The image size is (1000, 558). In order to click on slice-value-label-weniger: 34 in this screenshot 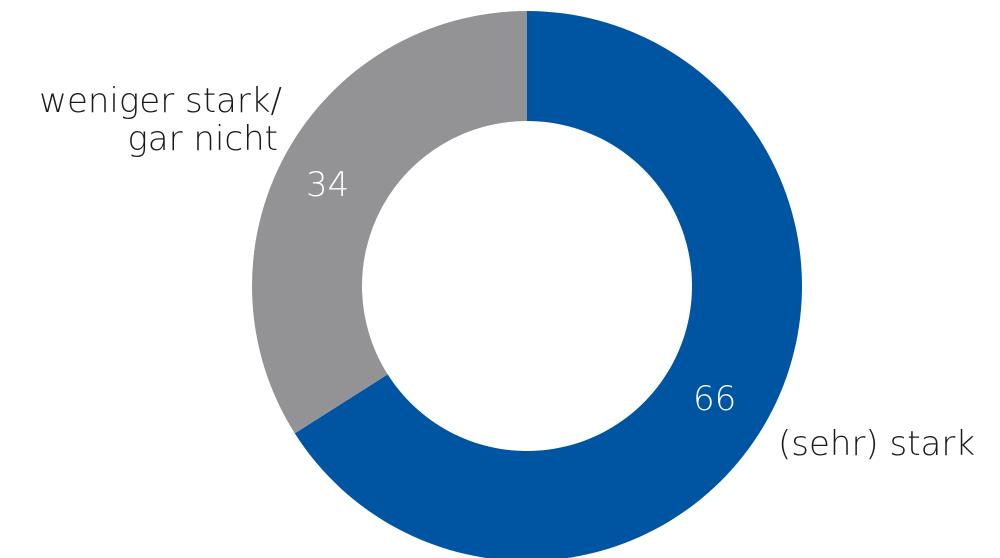, I will do `click(327, 185)`.